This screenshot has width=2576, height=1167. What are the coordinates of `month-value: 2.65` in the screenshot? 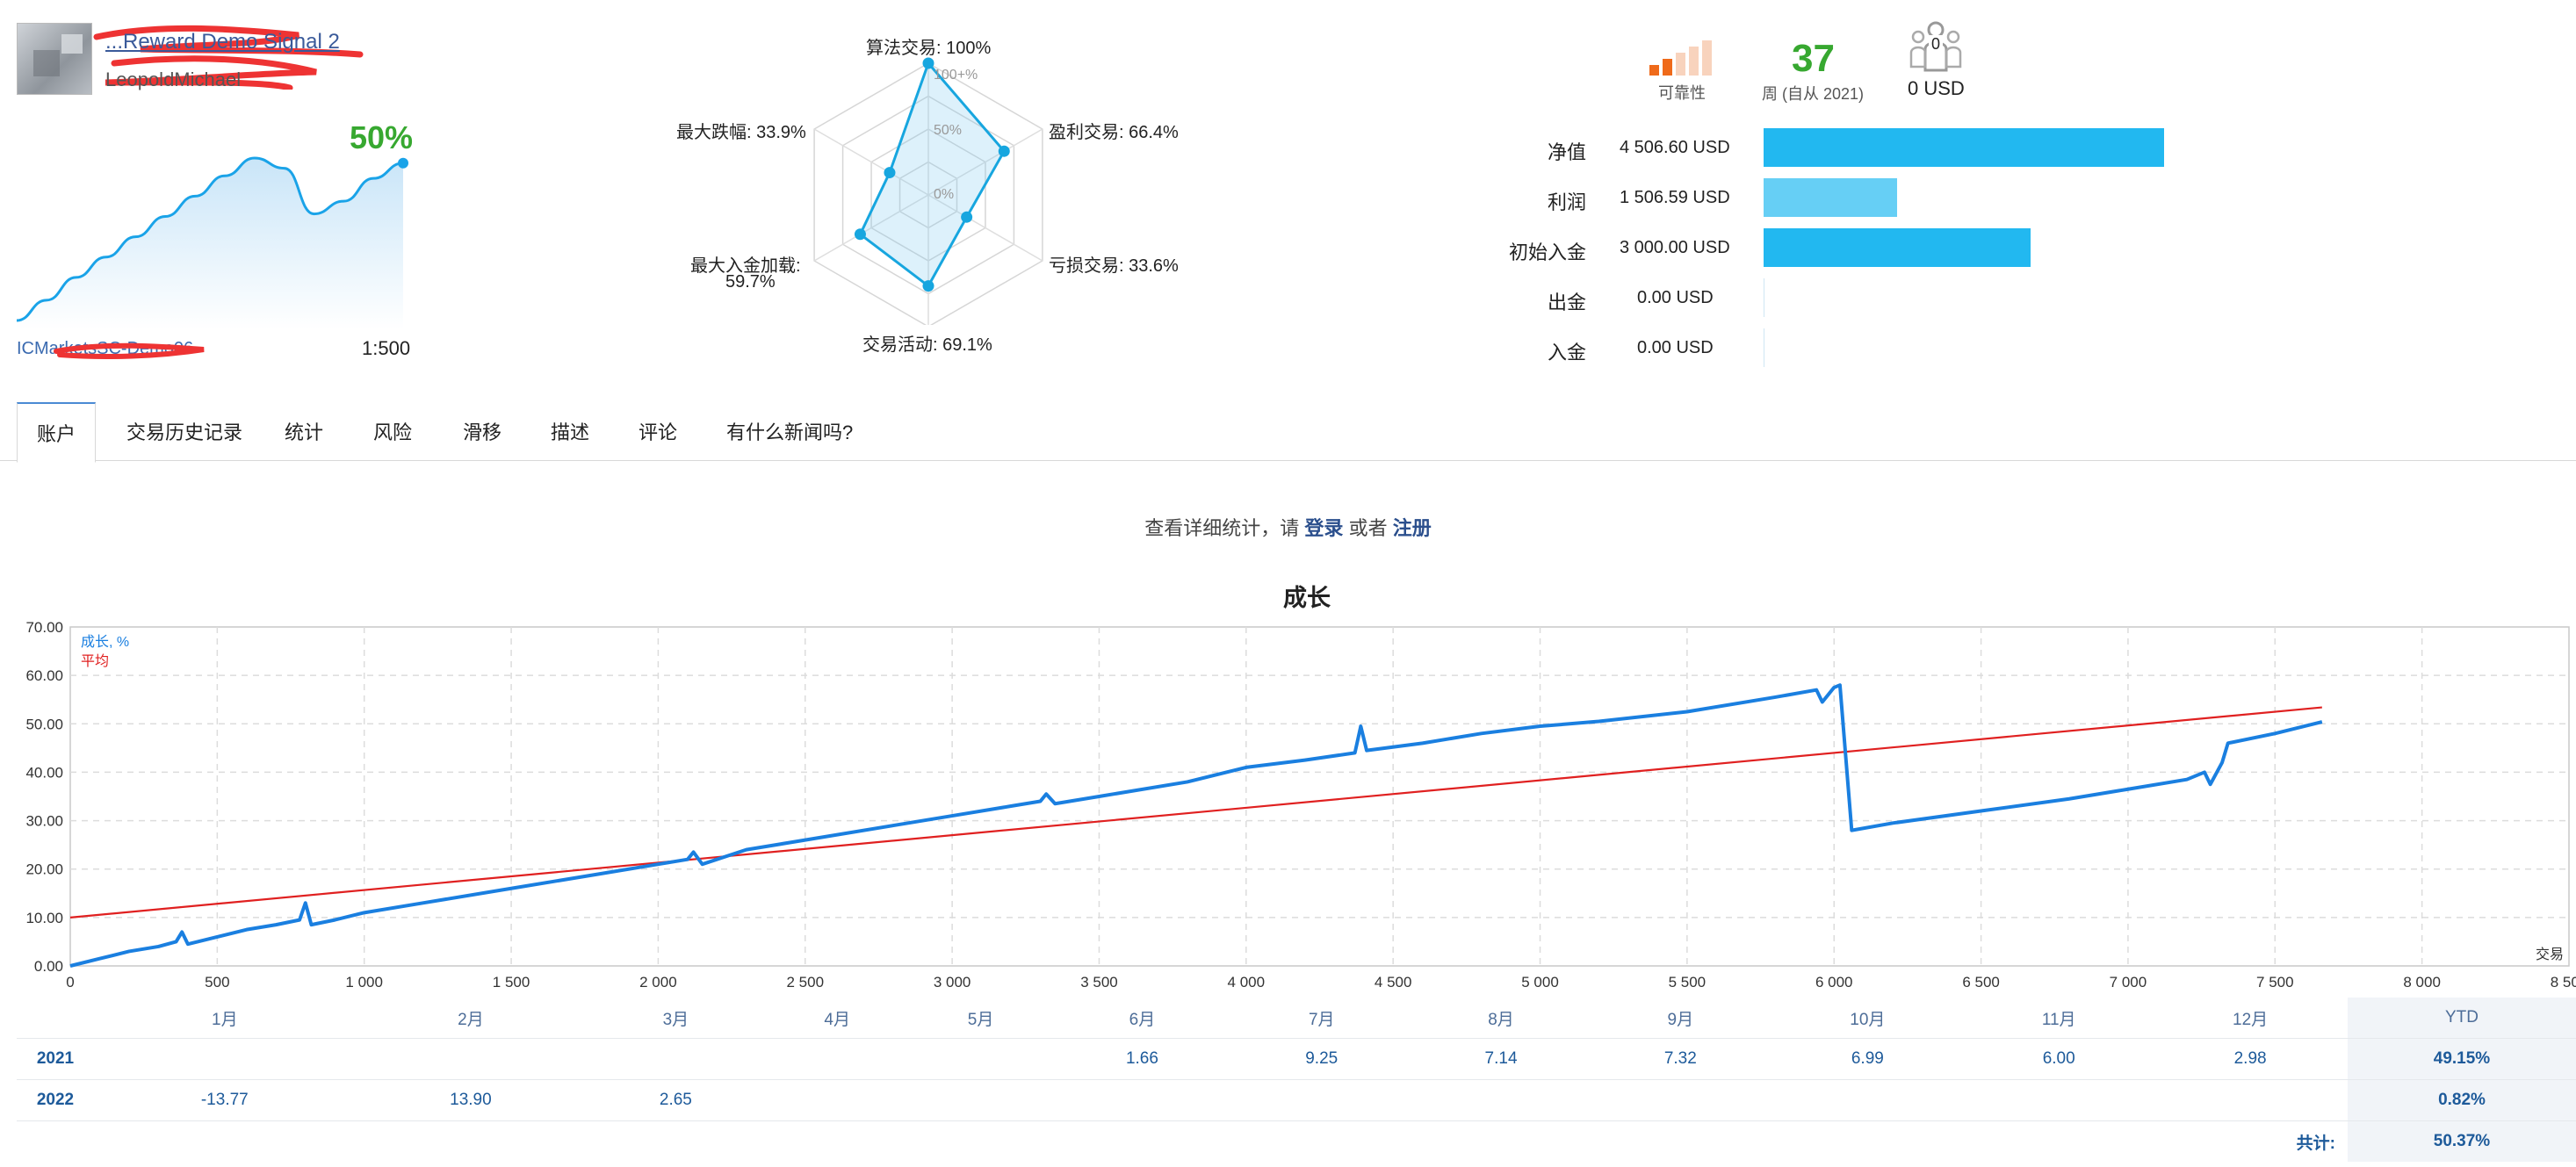 It's located at (676, 1100).